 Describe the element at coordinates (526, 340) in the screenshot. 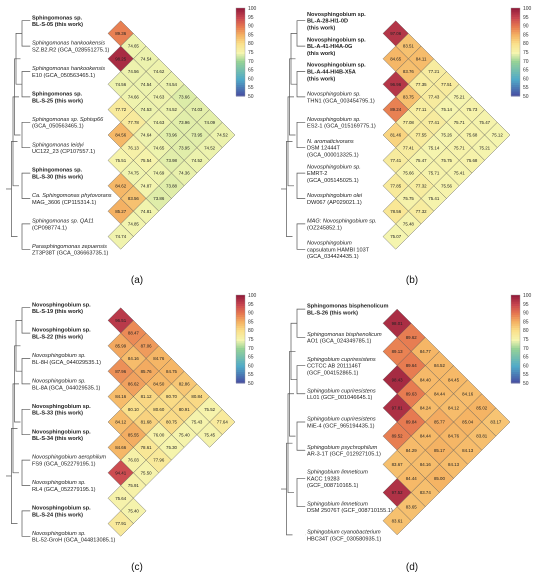

I see `colorbar-tick-label: 75` at that location.